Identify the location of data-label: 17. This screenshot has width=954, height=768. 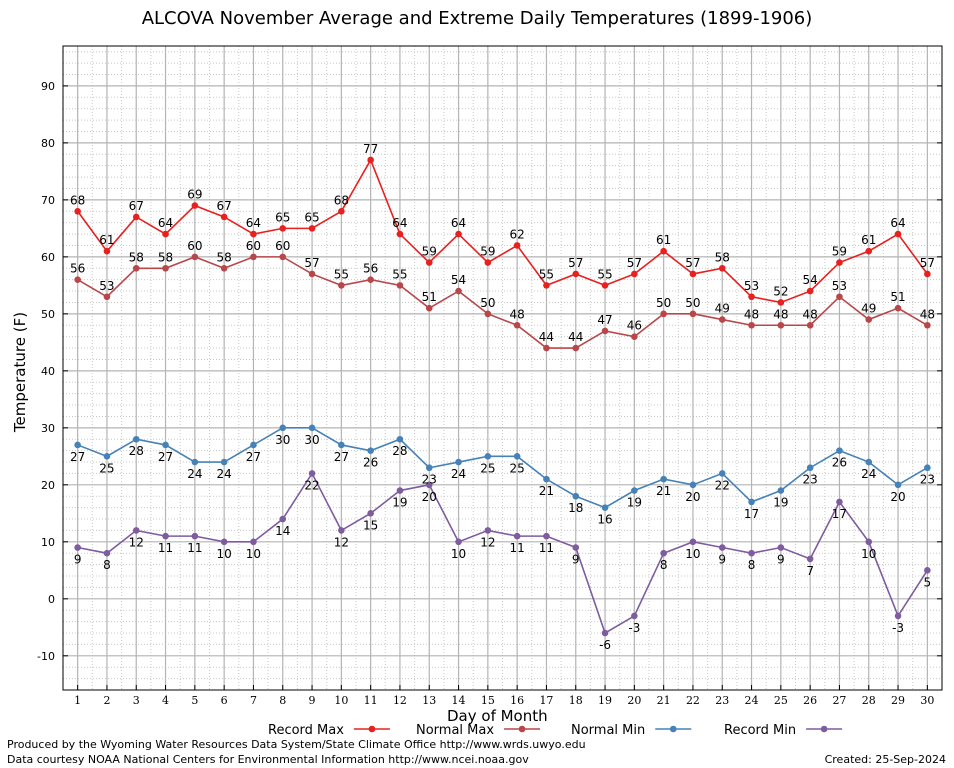
(839, 514).